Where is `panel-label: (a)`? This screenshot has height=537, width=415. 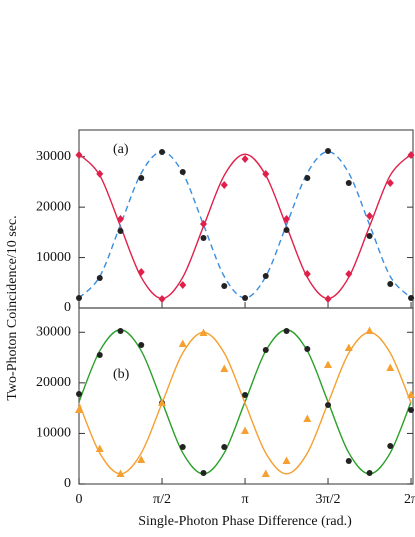
panel-label: (a) is located at coordinates (121, 149).